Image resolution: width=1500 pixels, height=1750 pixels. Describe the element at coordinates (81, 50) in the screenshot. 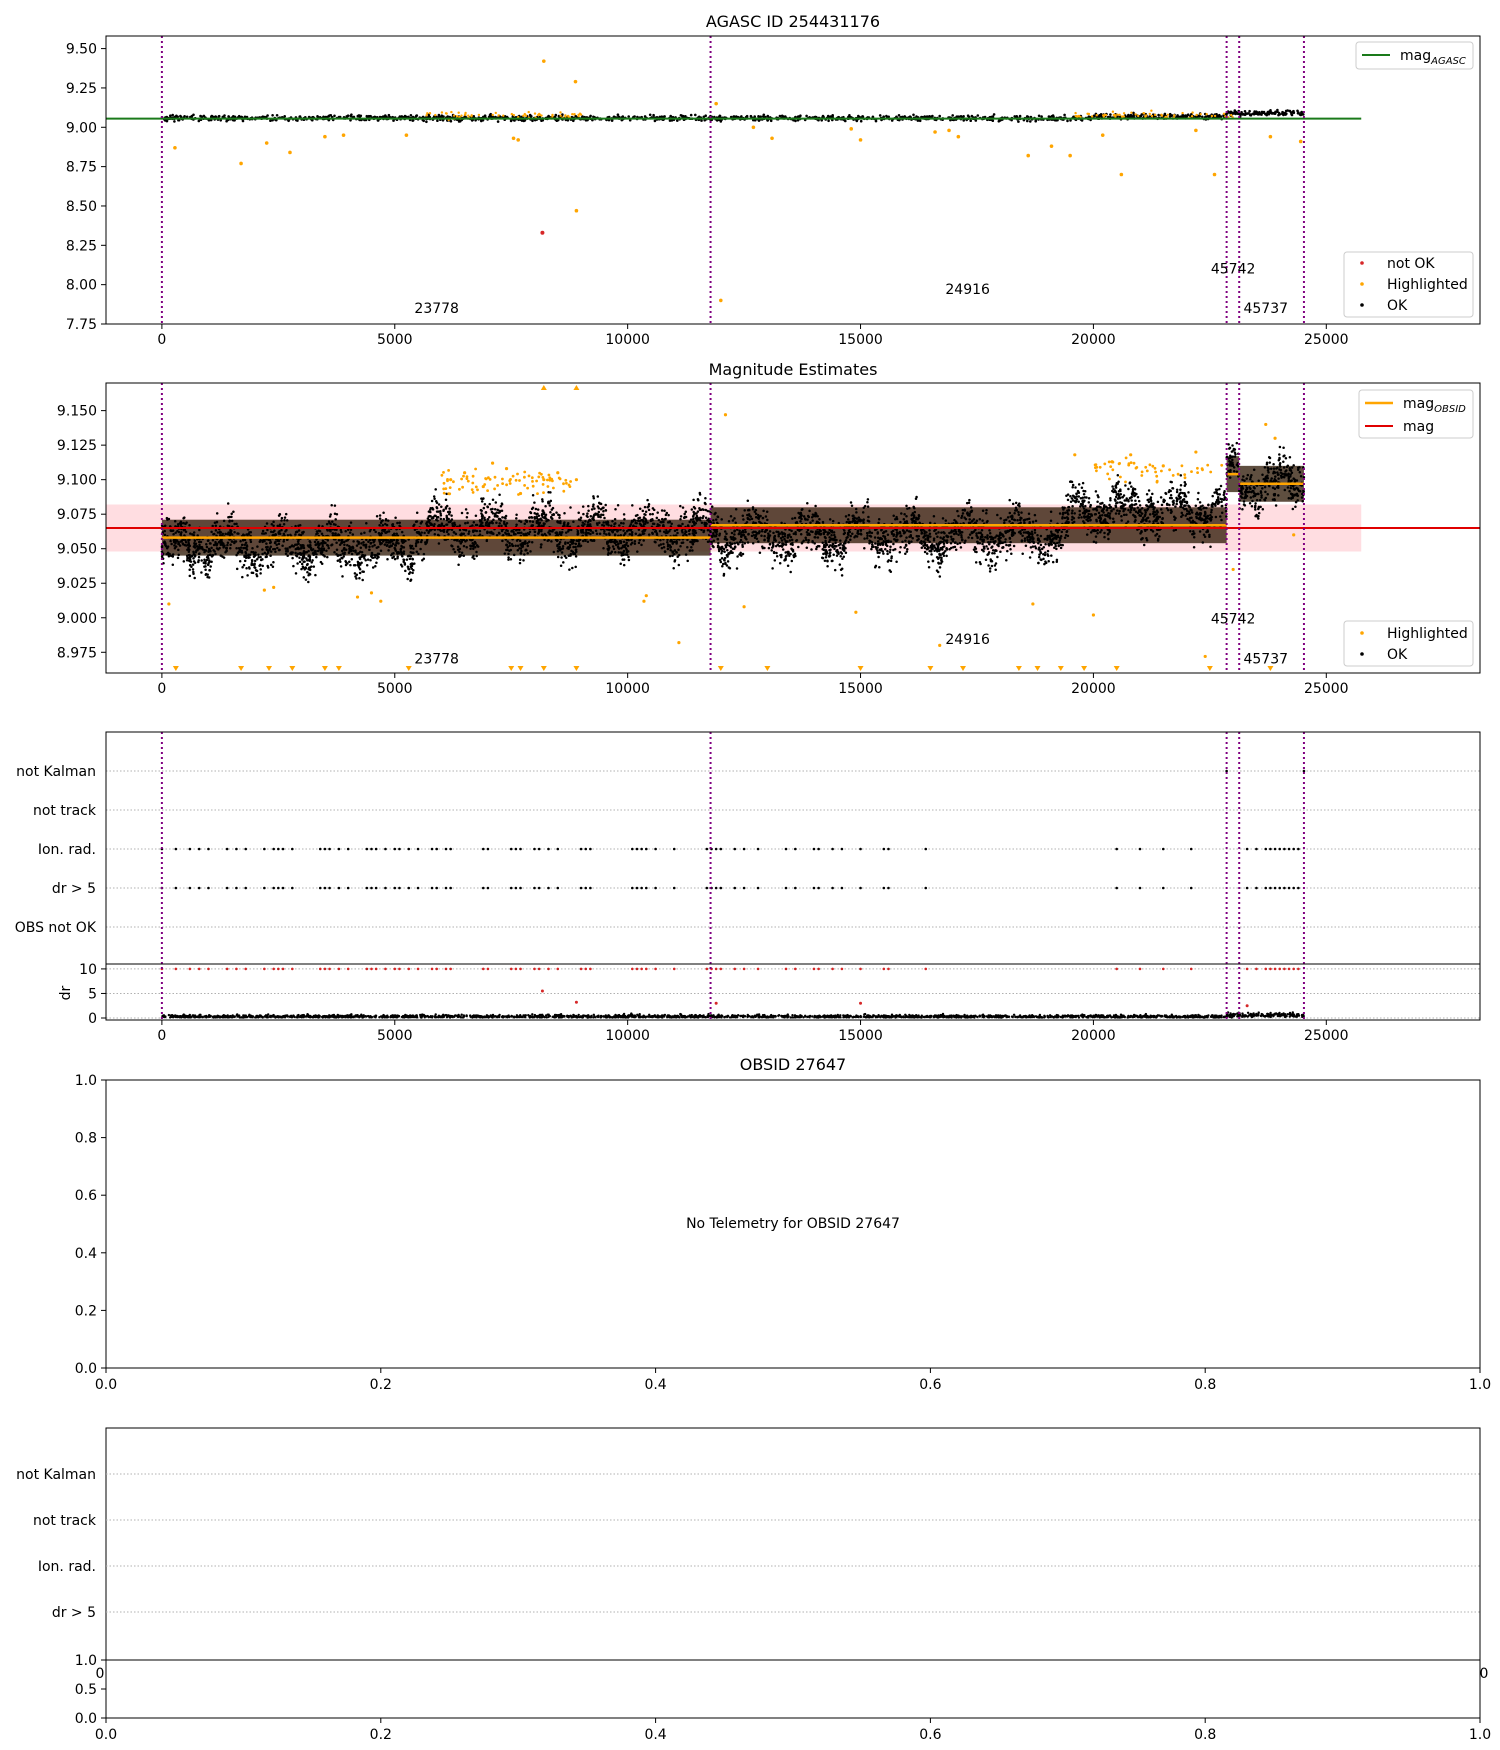

I see `y-tick-label: 9.50` at that location.